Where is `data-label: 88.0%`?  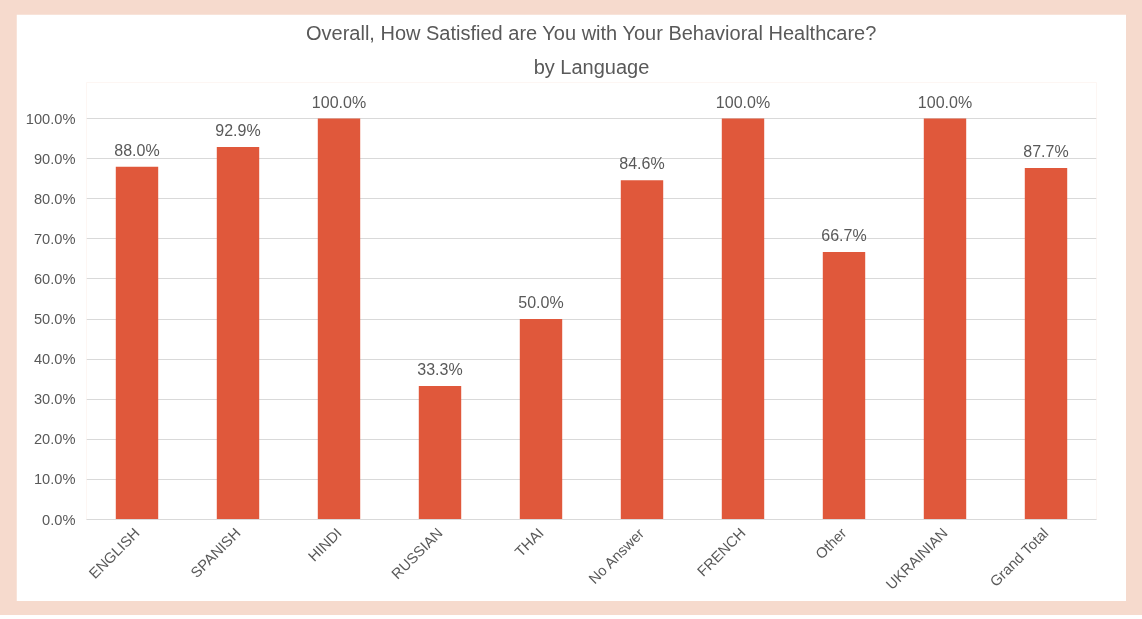 data-label: 88.0% is located at coordinates (137, 150).